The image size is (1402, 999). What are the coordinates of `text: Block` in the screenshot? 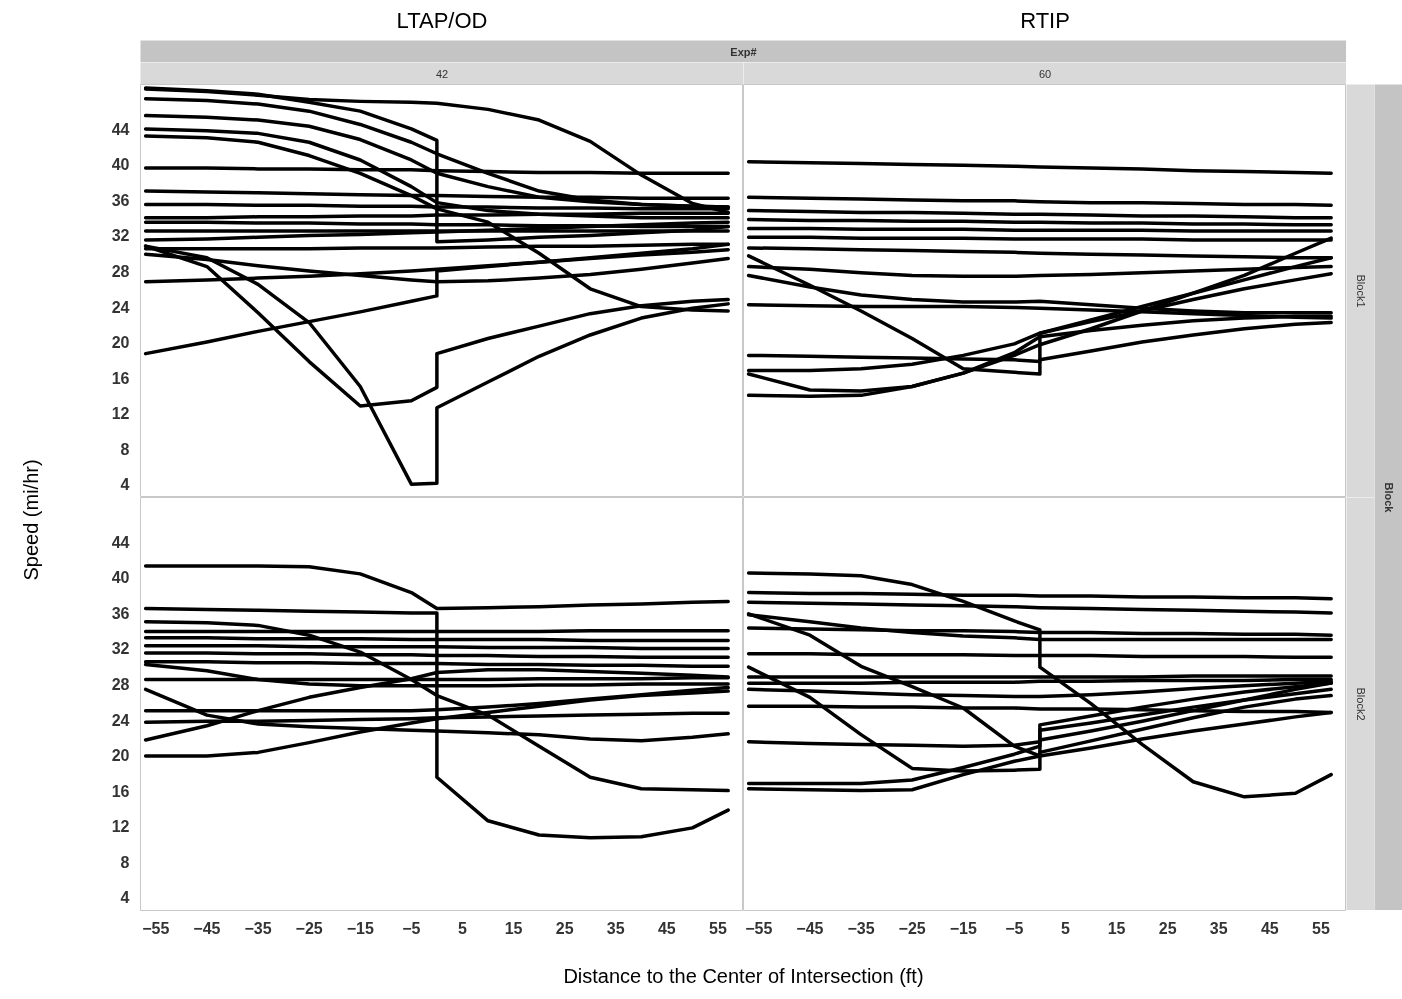 It's located at (1388, 498).